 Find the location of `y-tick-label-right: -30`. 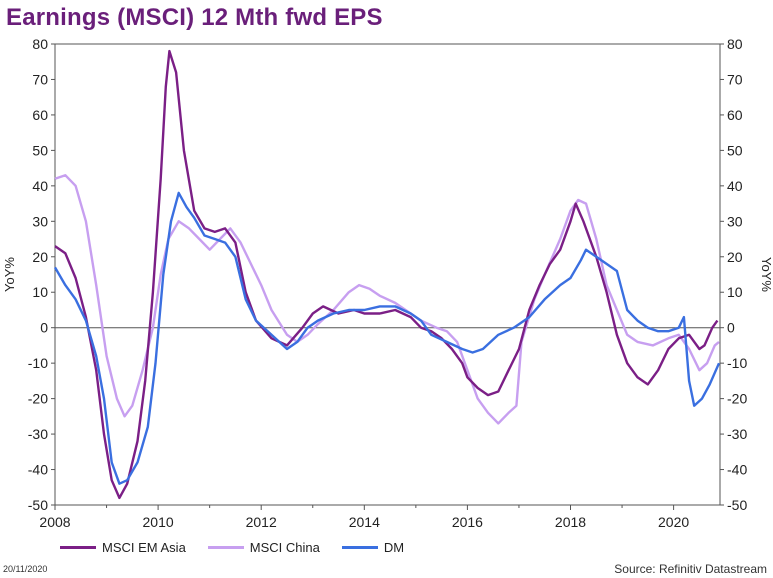

y-tick-label-right: -30 is located at coordinates (737, 434).